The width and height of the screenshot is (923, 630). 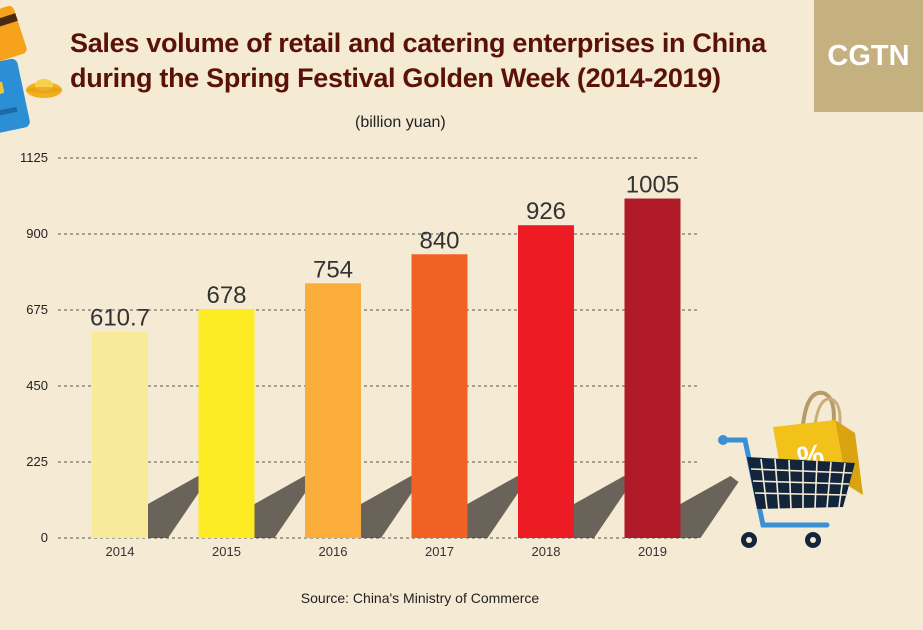 I want to click on shopping-cart-icon: %, so click(x=790, y=469).